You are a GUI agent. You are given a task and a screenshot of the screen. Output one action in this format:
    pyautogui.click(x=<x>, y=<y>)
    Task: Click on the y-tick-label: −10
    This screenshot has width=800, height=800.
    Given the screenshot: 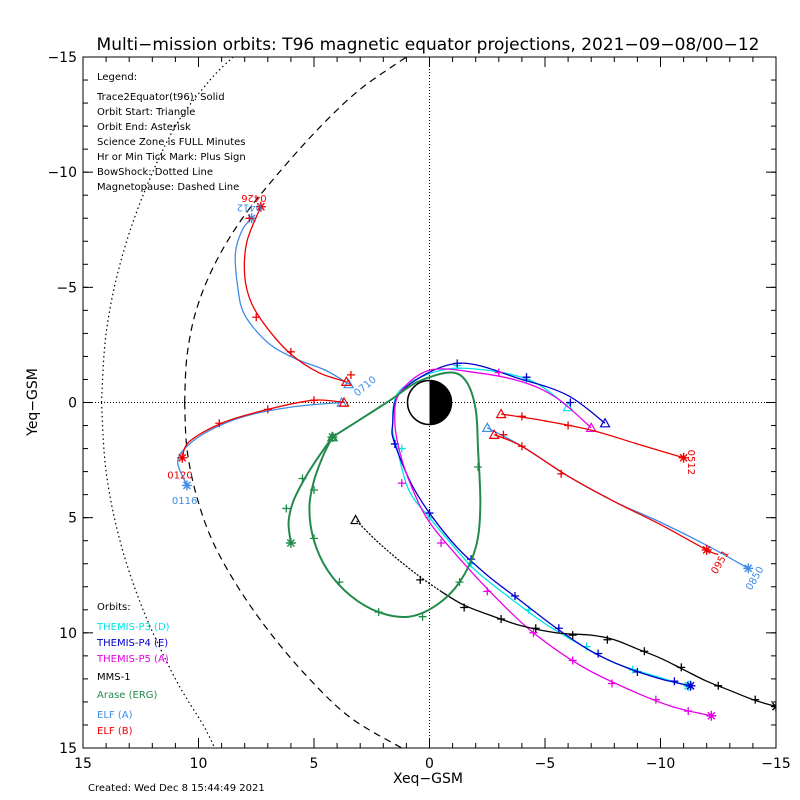 What is the action you would take?
    pyautogui.click(x=62, y=173)
    